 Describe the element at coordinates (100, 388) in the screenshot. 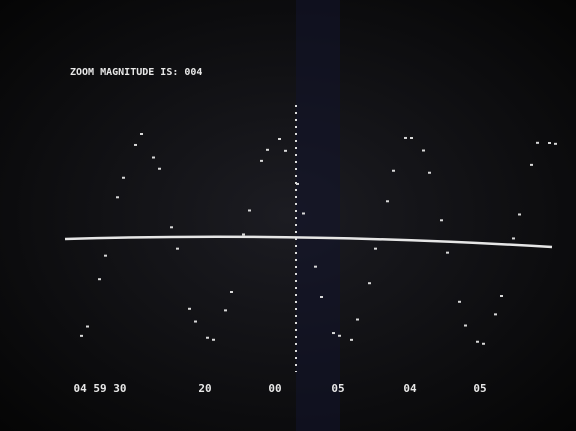

I see `time-label: 04 59 30` at that location.